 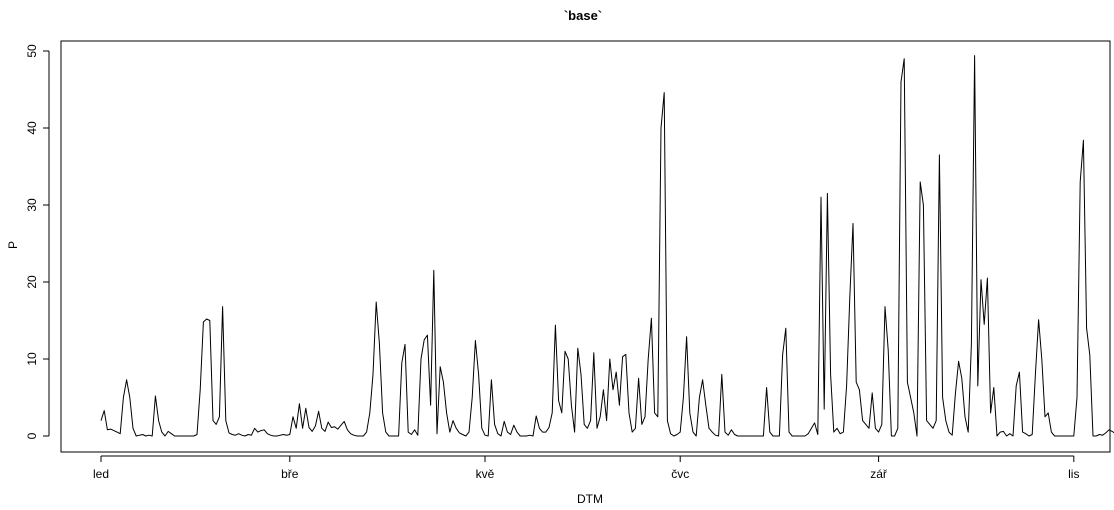 What do you see at coordinates (32, 359) in the screenshot?
I see `y-tick-label: 10` at bounding box center [32, 359].